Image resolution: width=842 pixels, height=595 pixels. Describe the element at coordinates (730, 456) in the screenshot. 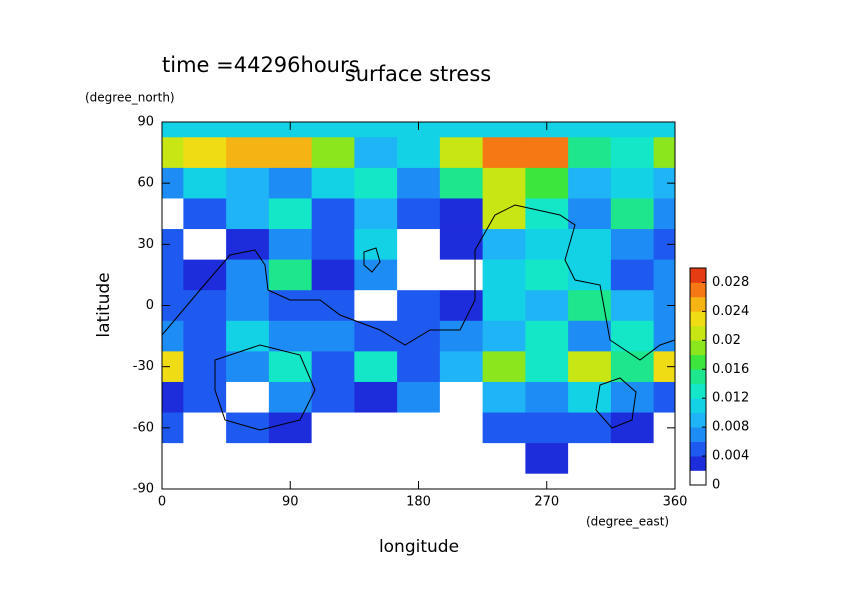

I see `colorbar-tick-label: 0.004` at that location.